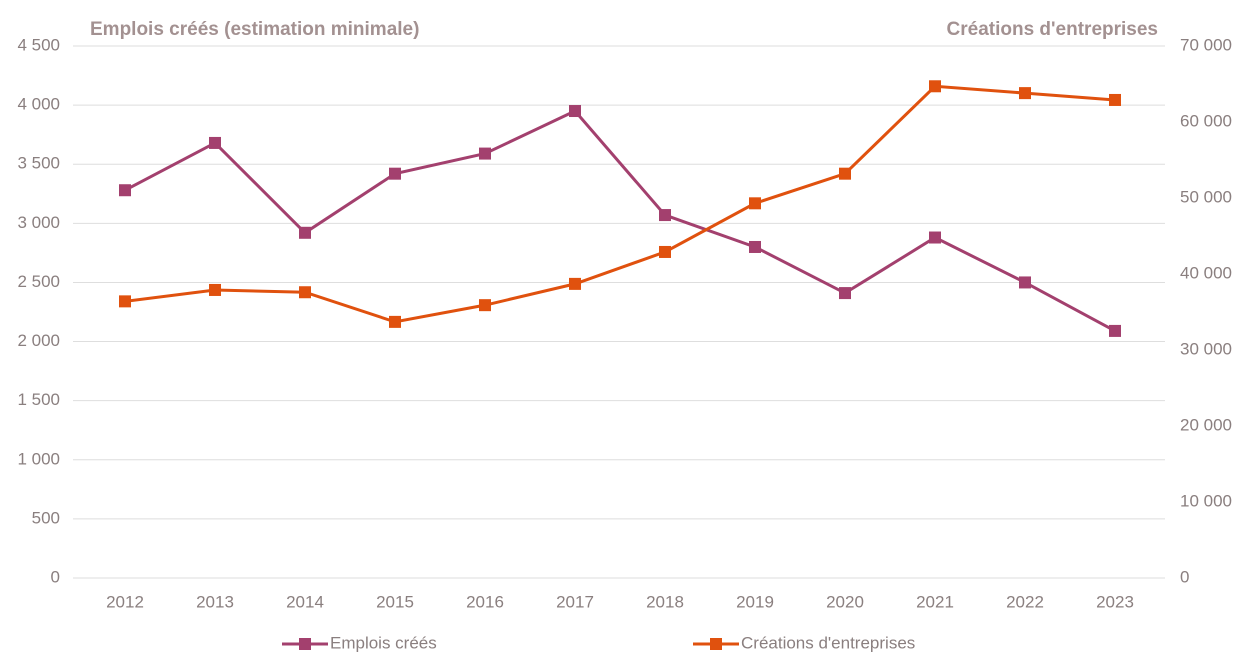  Describe the element at coordinates (215, 601) in the screenshot. I see `x-tick-label: 2013` at that location.